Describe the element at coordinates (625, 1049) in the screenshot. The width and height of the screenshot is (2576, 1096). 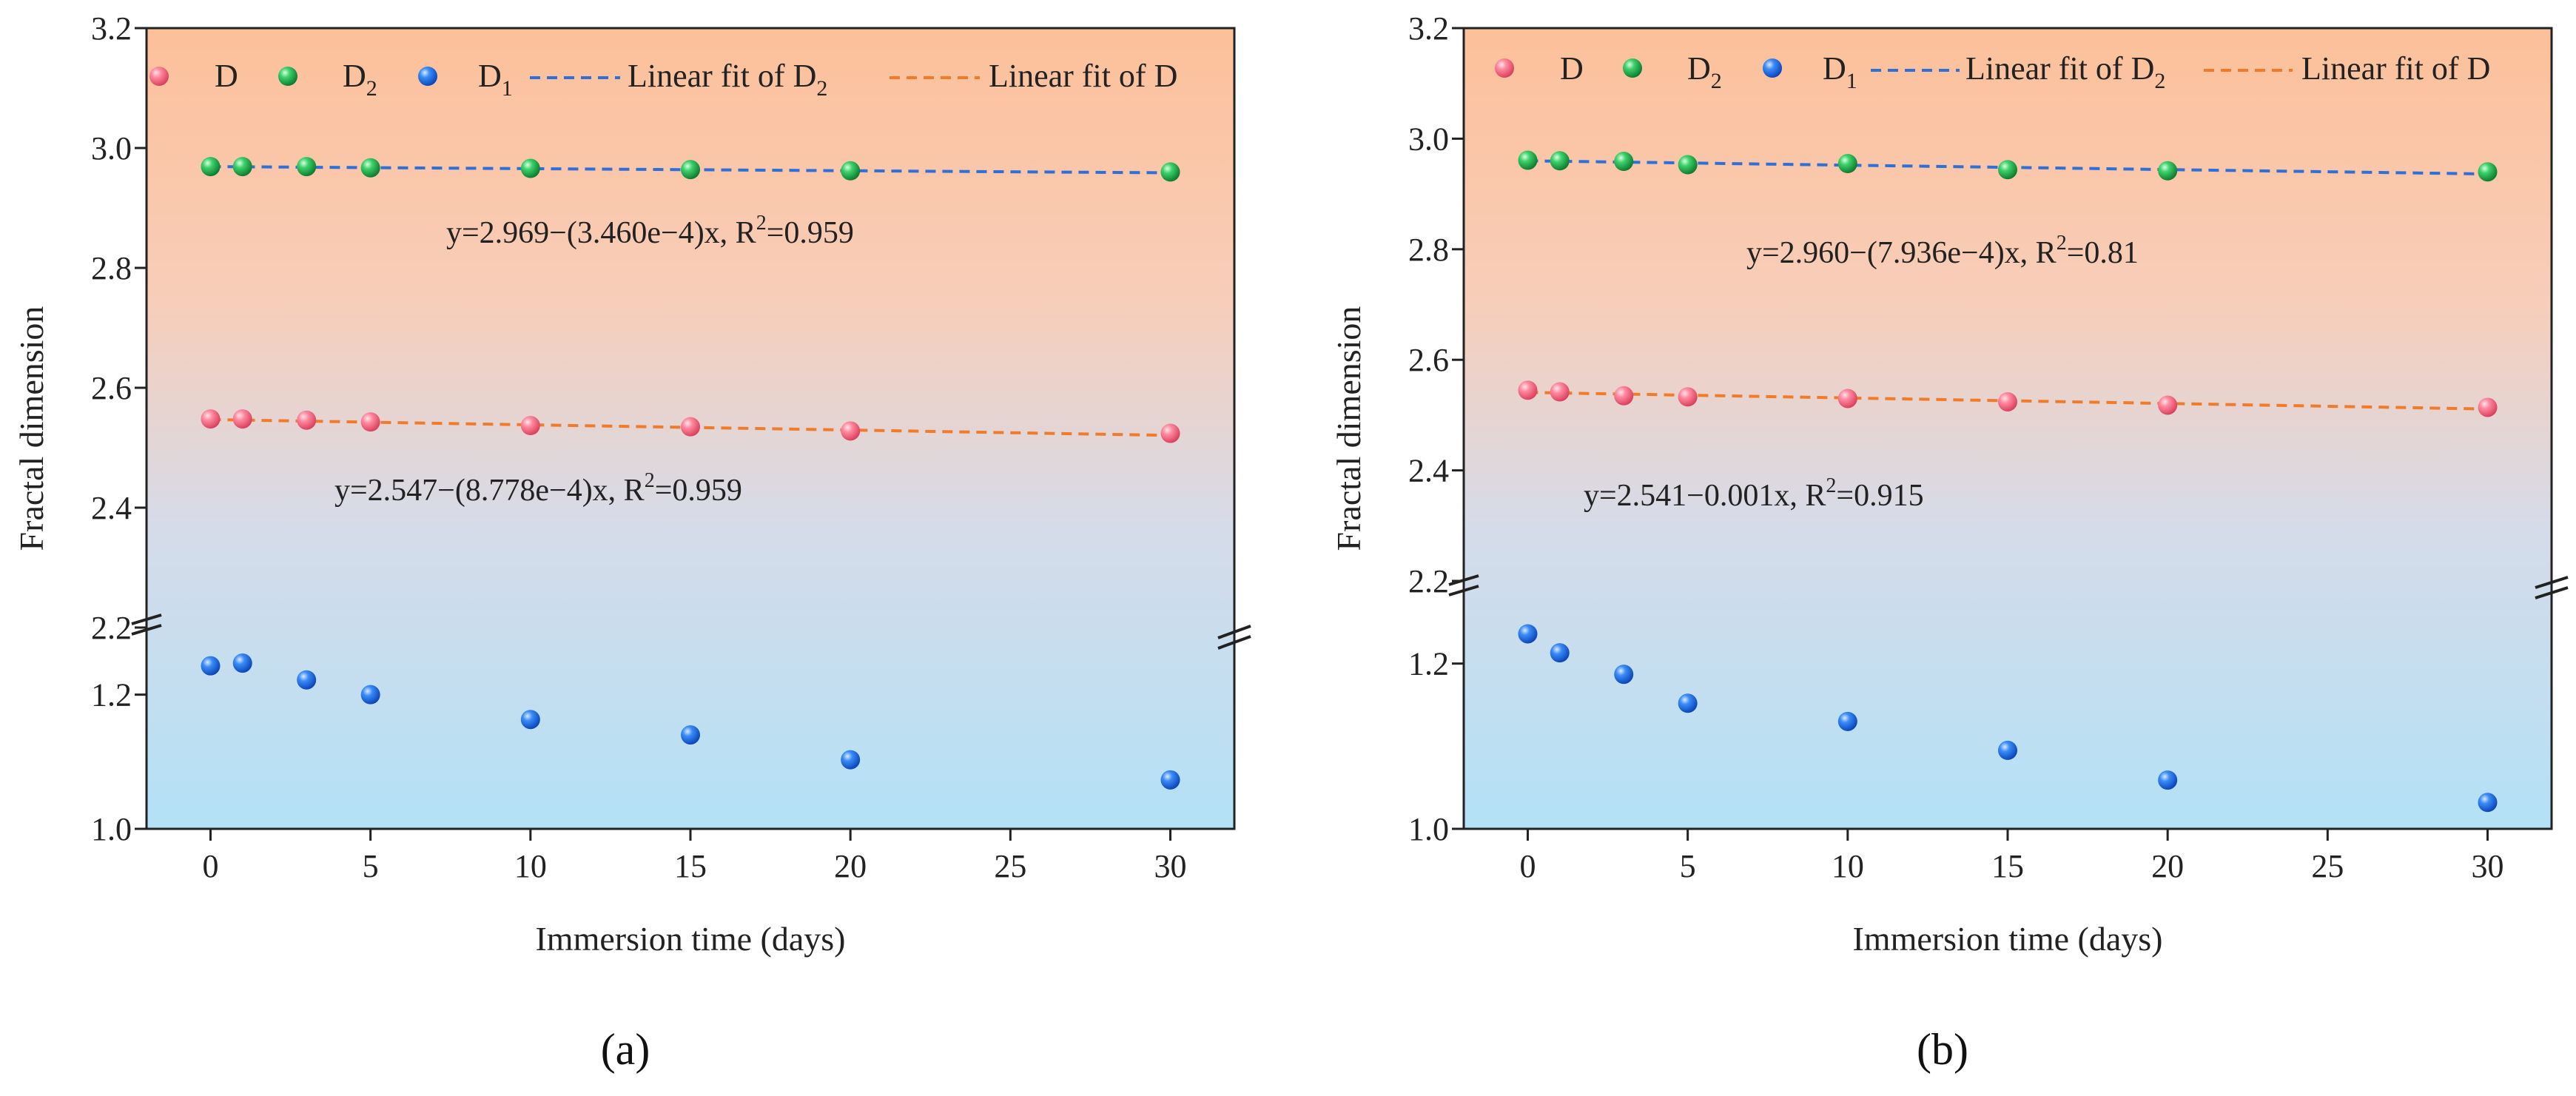
I see `panel-label: (a)` at that location.